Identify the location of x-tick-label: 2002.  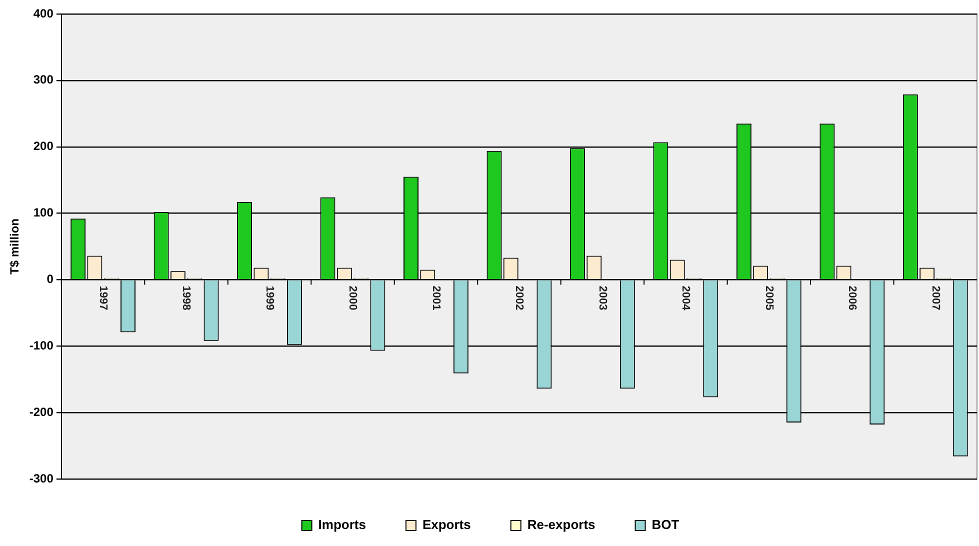
(519, 298).